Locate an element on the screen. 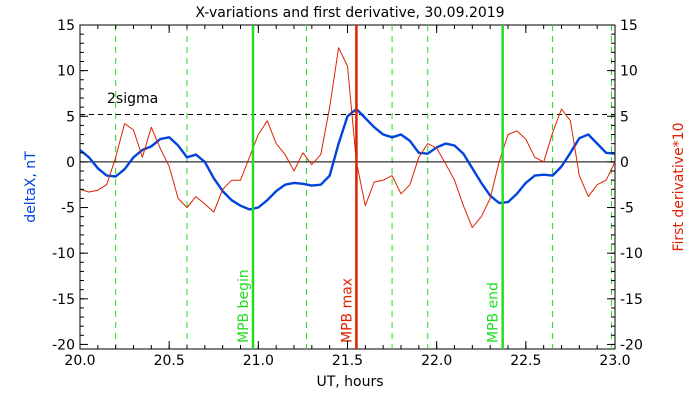 The width and height of the screenshot is (700, 400). y-right-tick-label: 0 is located at coordinates (624, 163).